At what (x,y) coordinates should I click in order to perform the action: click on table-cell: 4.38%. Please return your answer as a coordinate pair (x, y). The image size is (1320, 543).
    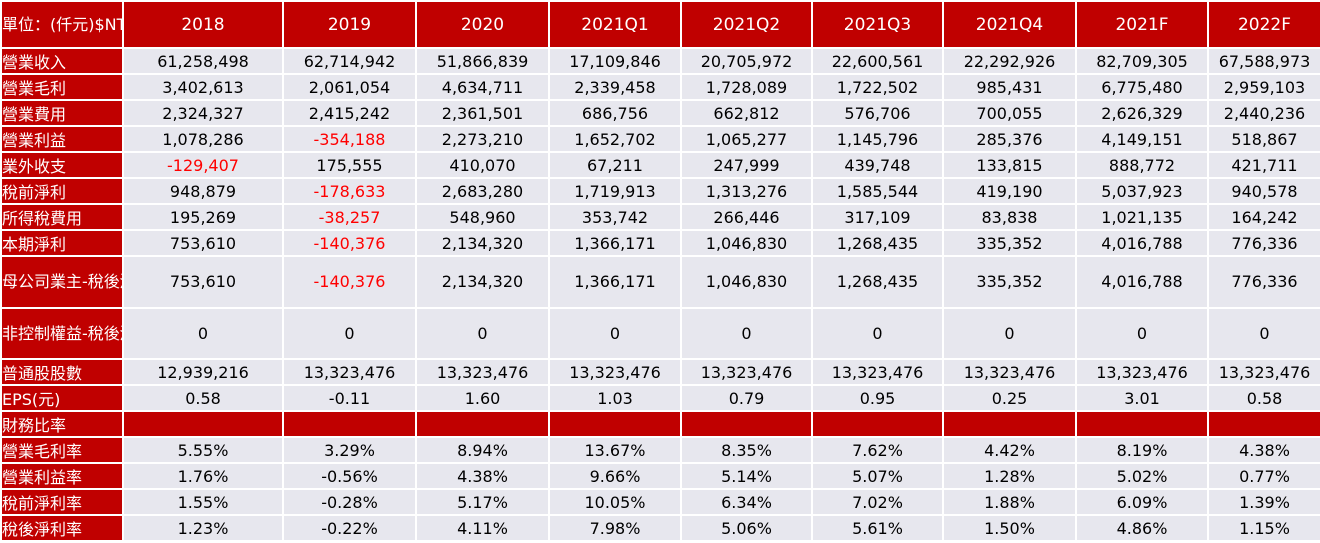
    Looking at the image, I should click on (482, 476).